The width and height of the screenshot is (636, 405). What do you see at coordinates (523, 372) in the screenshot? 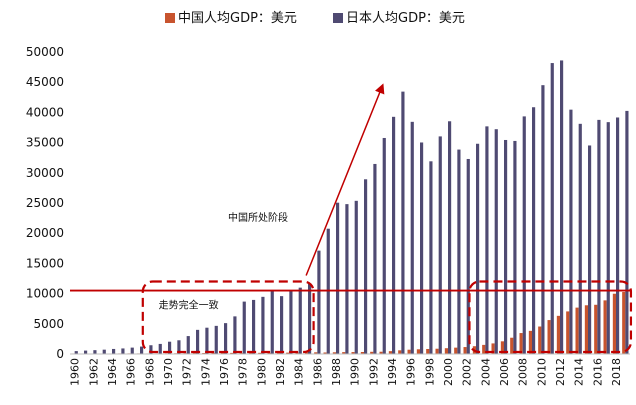
I see `x-tick-label: 2008` at bounding box center [523, 372].